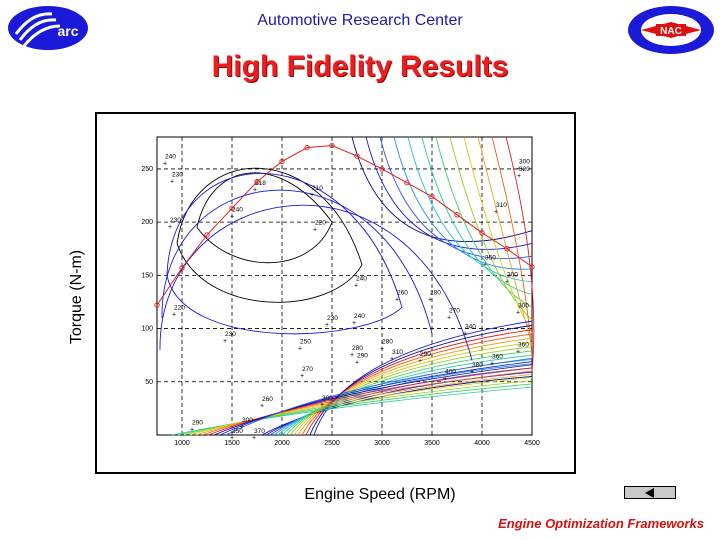  Describe the element at coordinates (360, 20) in the screenshot. I see `organization-name: Automotive Research Center` at that location.